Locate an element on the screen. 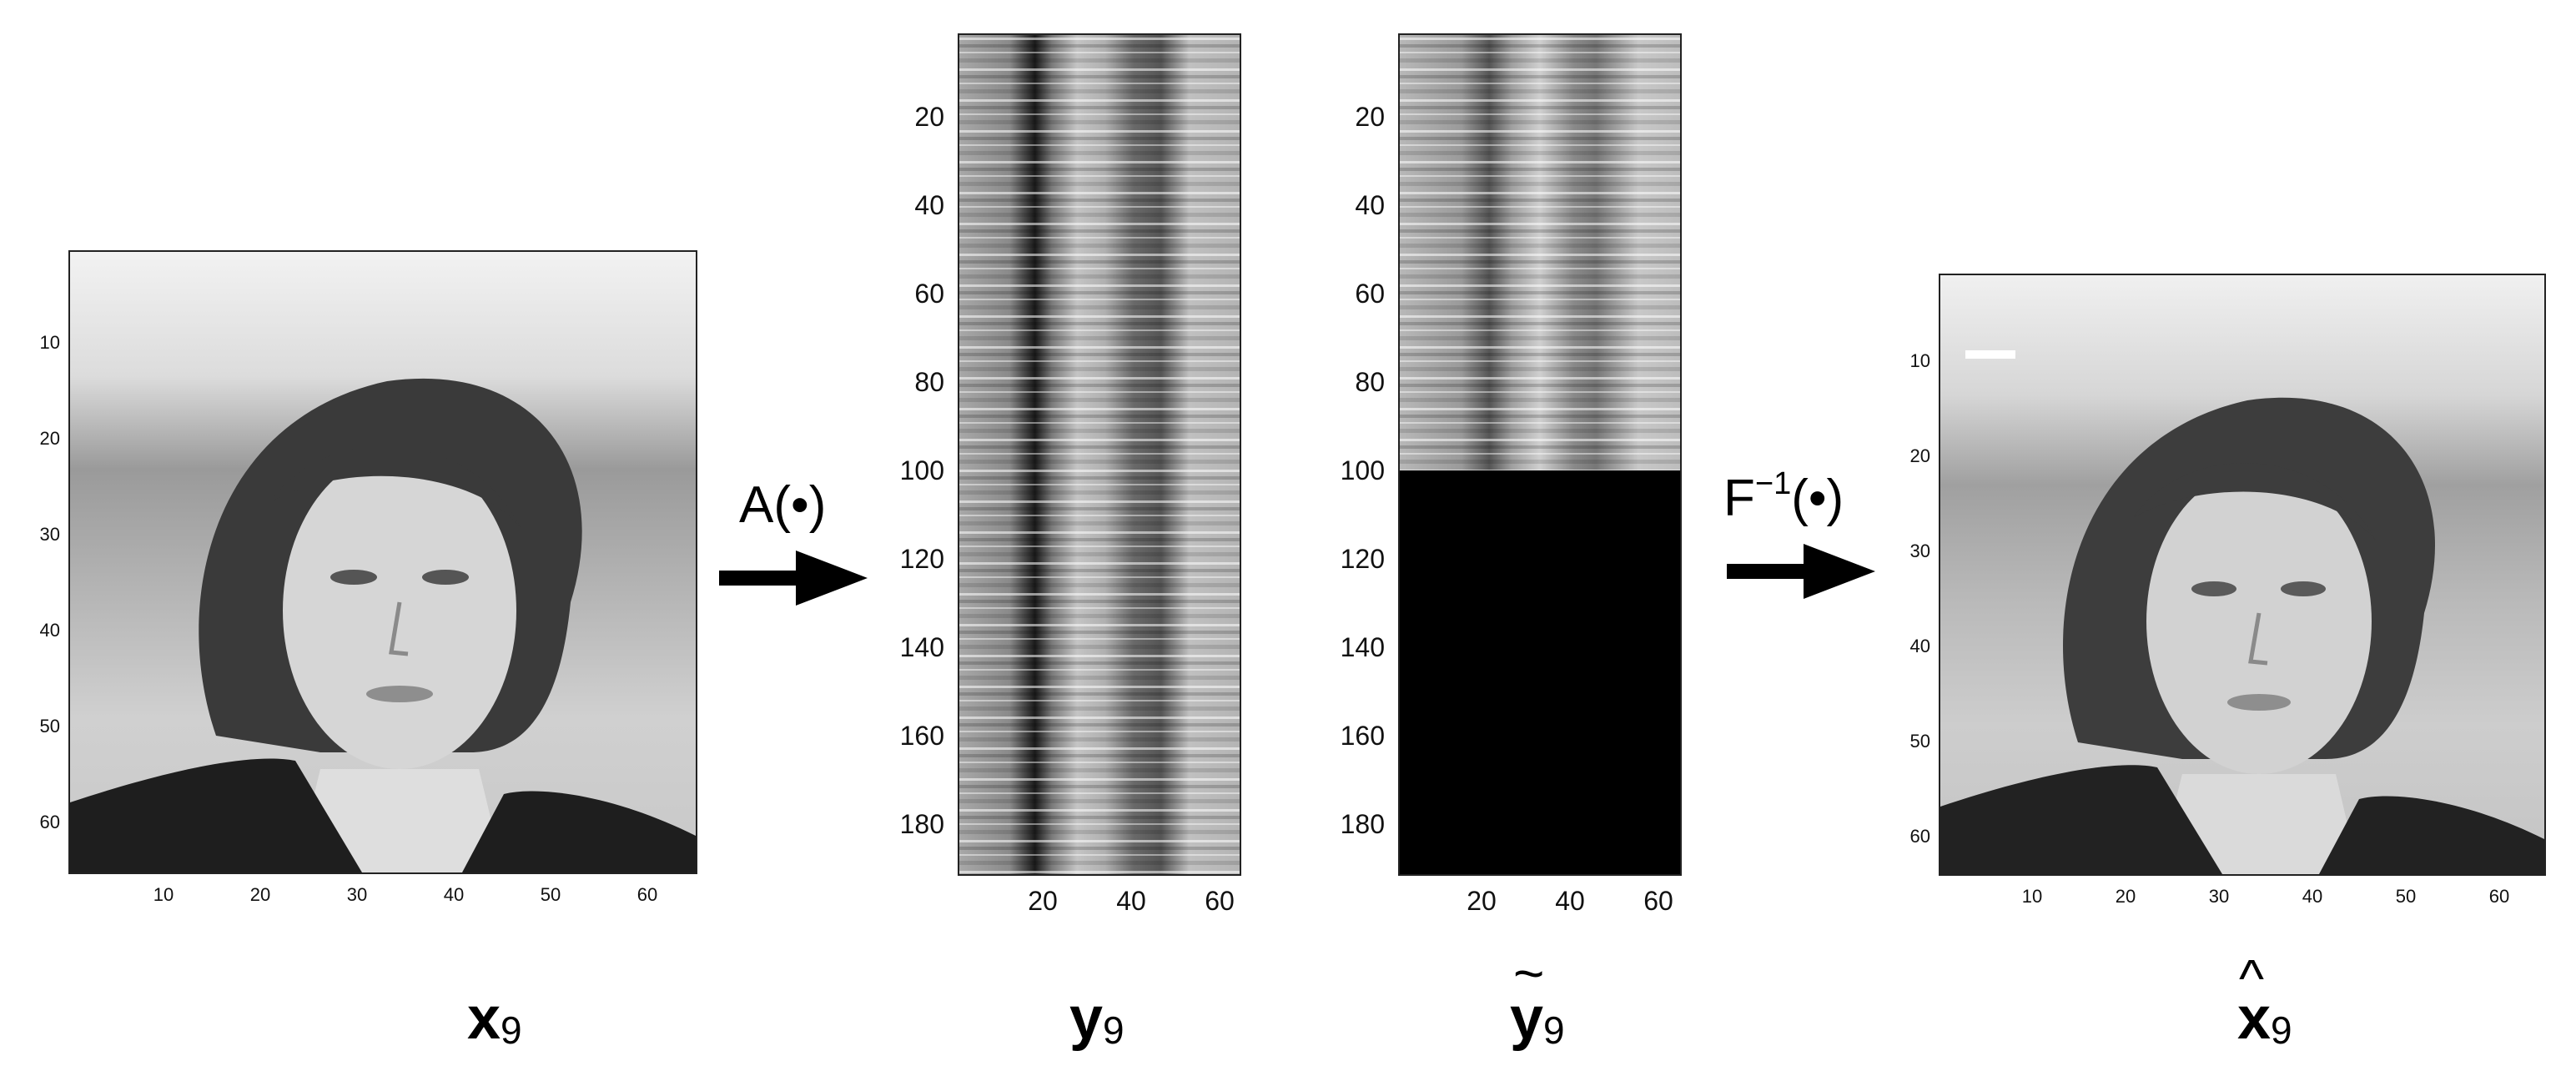 This screenshot has width=2576, height=1081. y9-x-tick: 60 is located at coordinates (1220, 901).